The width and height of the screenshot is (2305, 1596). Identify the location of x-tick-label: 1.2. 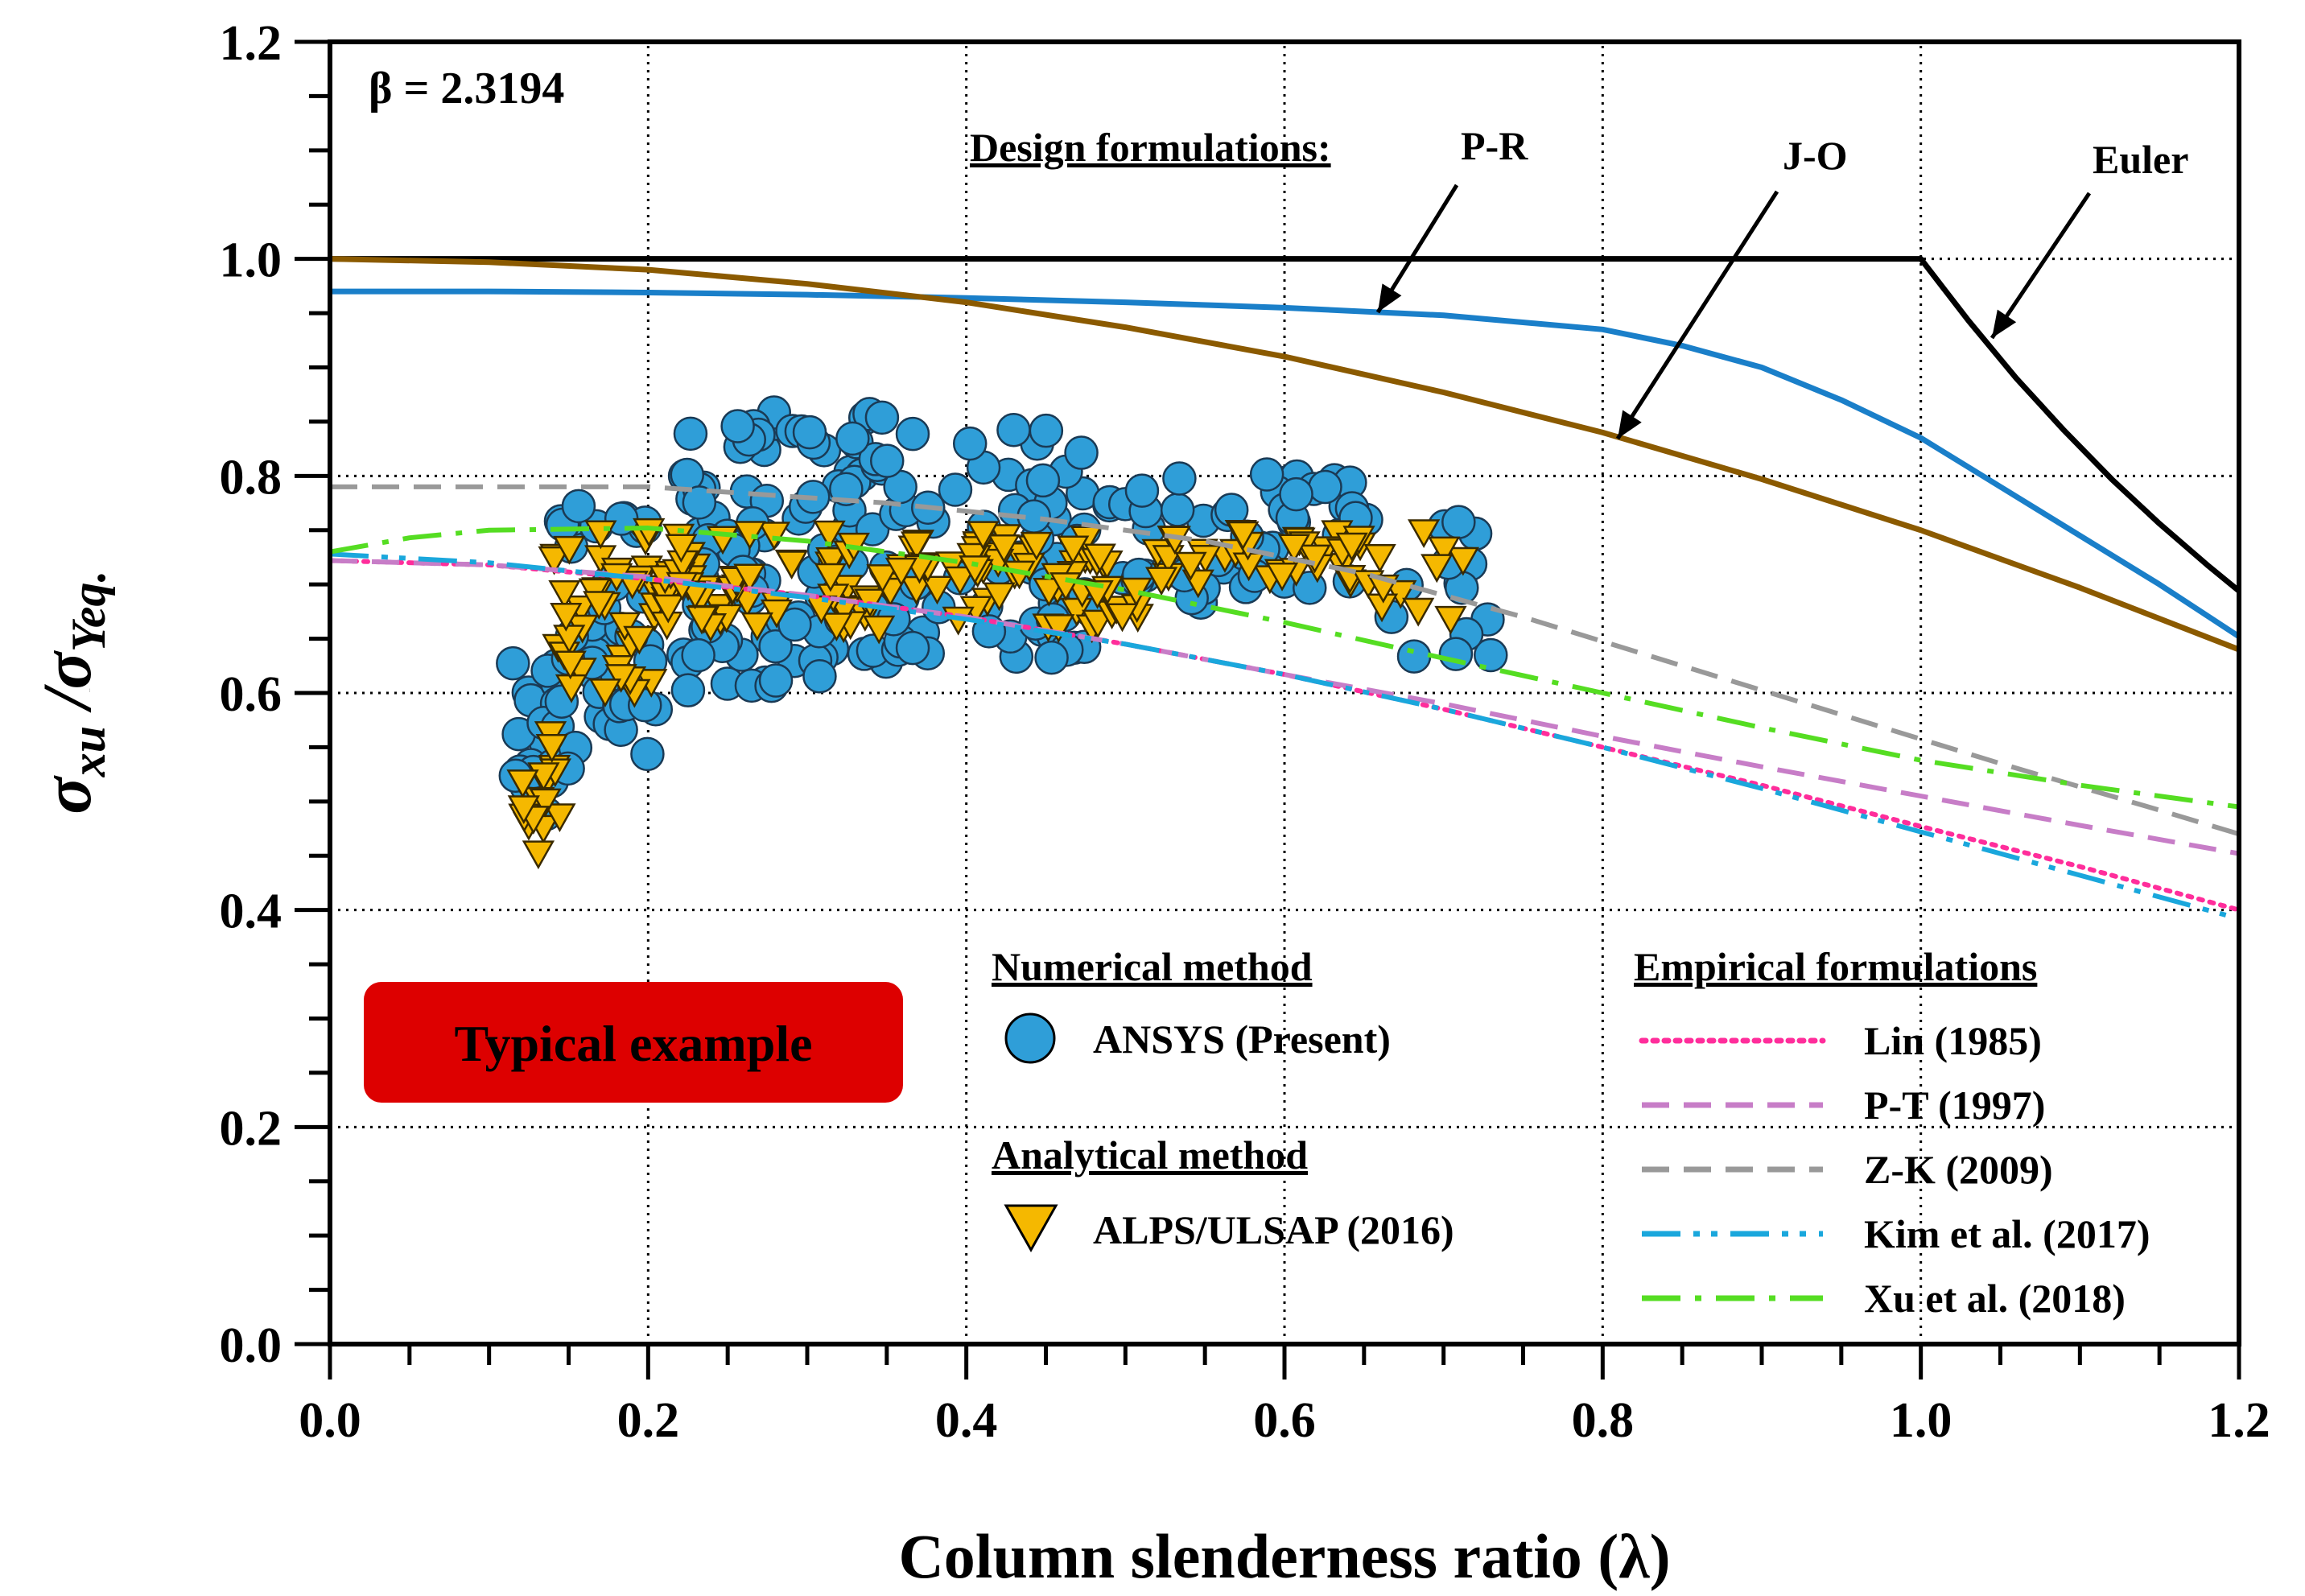
(2239, 1420).